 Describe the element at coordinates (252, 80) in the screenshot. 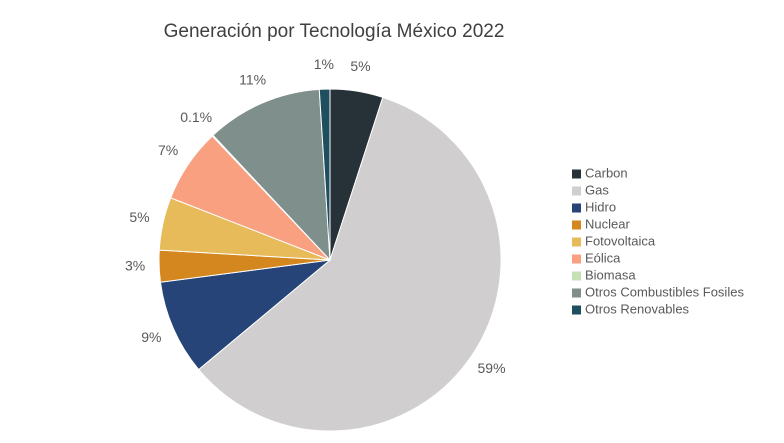

I see `data-label: 11%` at that location.